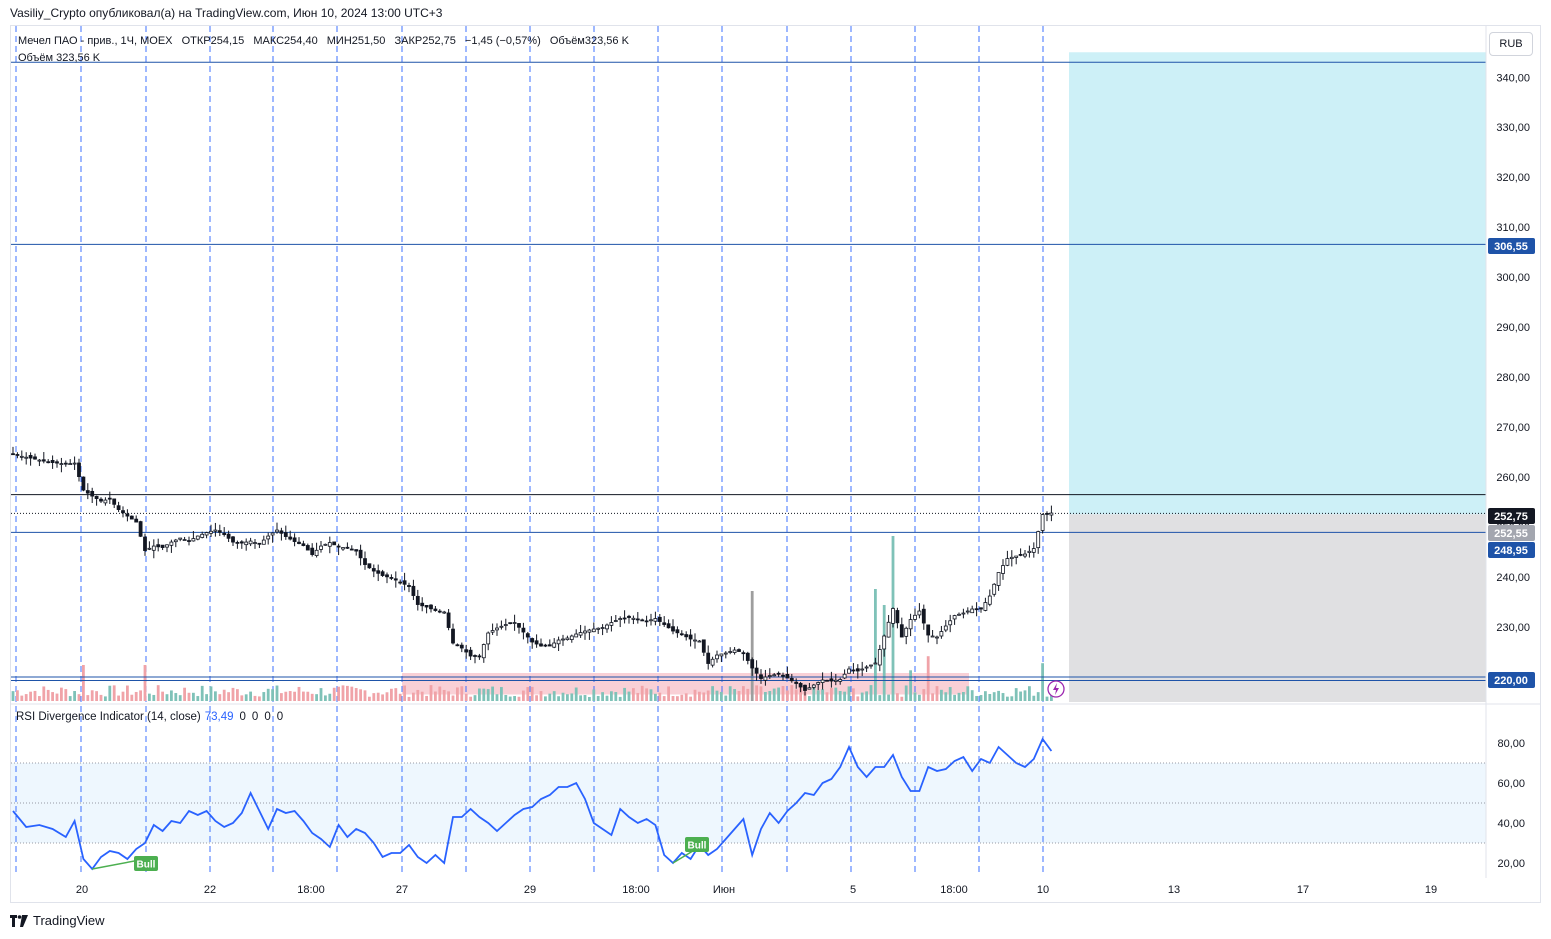 This screenshot has width=1551, height=939. I want to click on tradingview-logo: TradingView, so click(57, 920).